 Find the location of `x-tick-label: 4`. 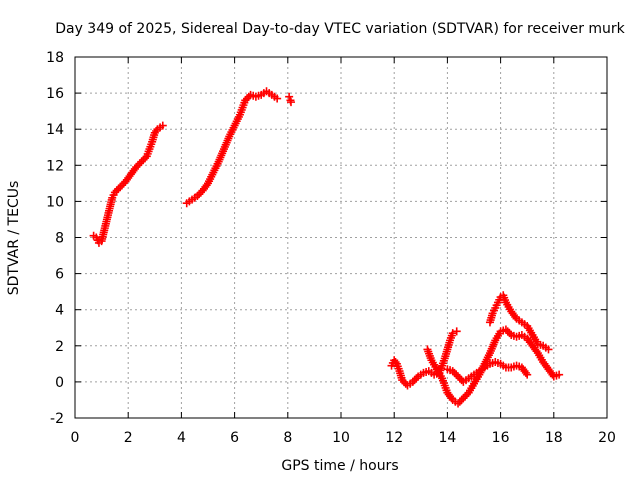

x-tick-label: 4 is located at coordinates (181, 438).